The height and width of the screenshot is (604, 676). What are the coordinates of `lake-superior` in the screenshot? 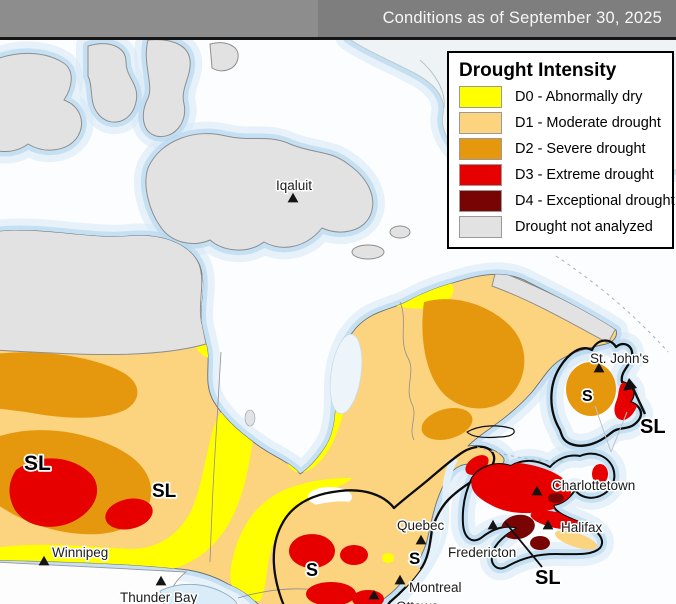 It's located at (198, 593).